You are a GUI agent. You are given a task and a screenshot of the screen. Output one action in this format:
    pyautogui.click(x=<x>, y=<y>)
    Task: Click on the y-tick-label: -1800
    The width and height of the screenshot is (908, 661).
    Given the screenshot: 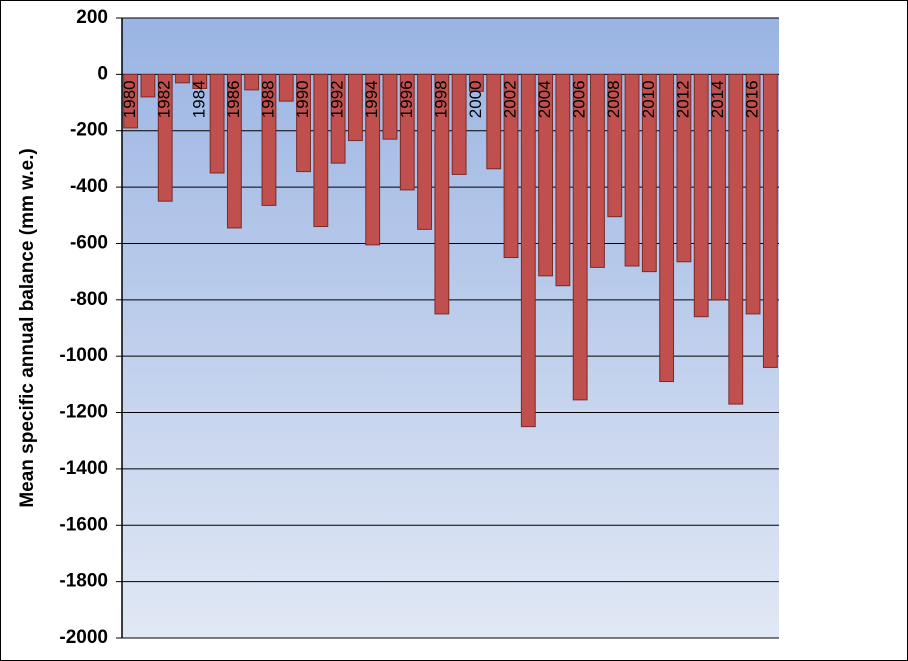 What is the action you would take?
    pyautogui.click(x=83, y=581)
    